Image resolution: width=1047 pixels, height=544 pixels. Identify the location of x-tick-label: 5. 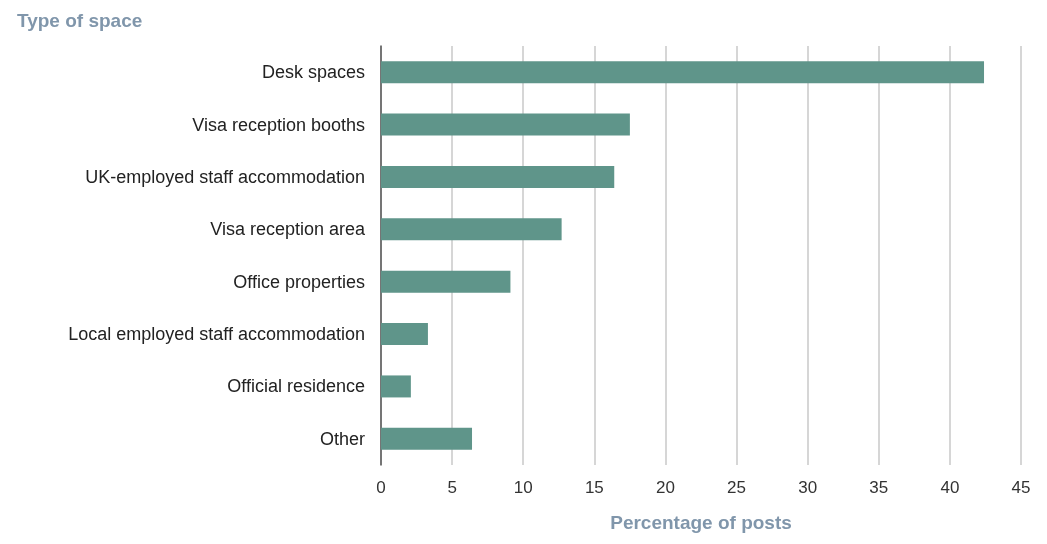
(452, 487).